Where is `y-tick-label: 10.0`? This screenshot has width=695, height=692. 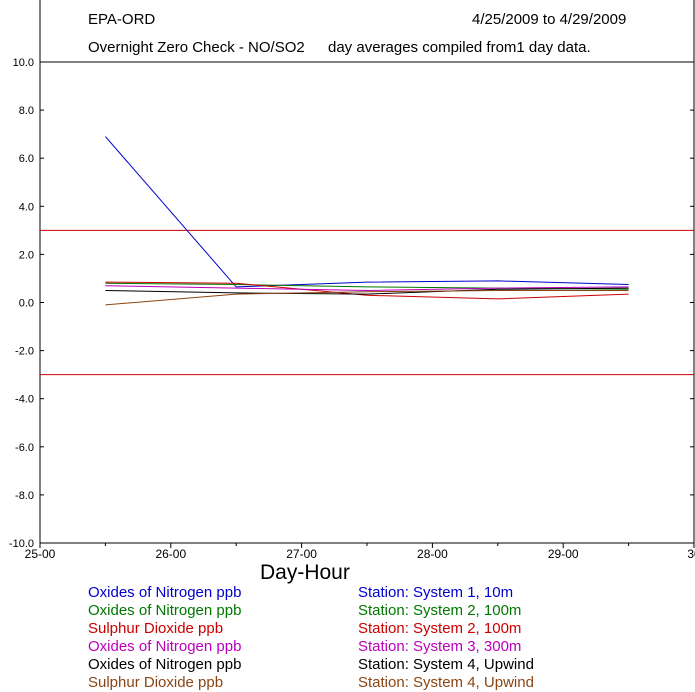 y-tick-label: 10.0 is located at coordinates (23, 63).